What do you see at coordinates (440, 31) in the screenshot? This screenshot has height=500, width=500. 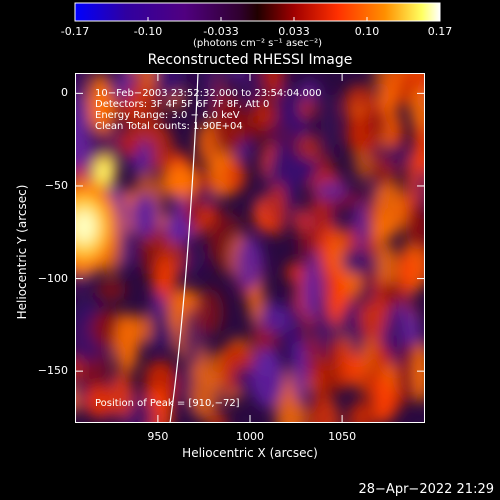 I see `colorbar-tick-label: 0.17` at bounding box center [440, 31].